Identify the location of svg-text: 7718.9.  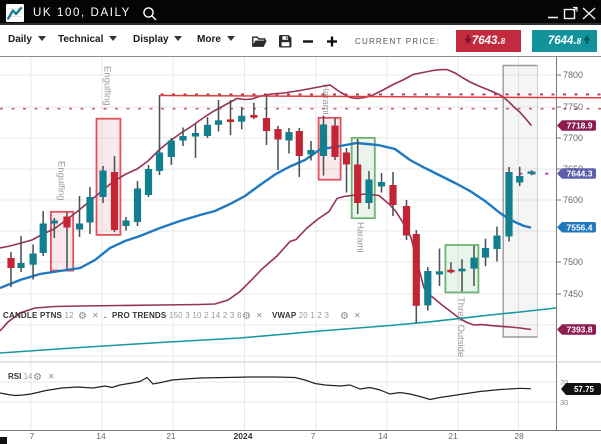
(580, 126).